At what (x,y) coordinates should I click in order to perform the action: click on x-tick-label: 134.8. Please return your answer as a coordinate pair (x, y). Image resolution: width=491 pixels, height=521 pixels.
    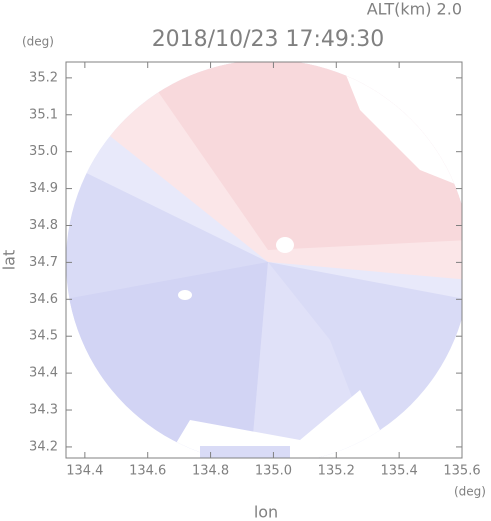
    Looking at the image, I should click on (210, 471).